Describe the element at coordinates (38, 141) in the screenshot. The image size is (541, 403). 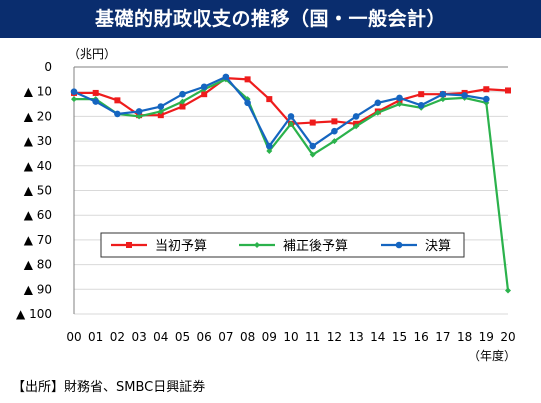
I see `y-tick-label: ▲ 30` at that location.